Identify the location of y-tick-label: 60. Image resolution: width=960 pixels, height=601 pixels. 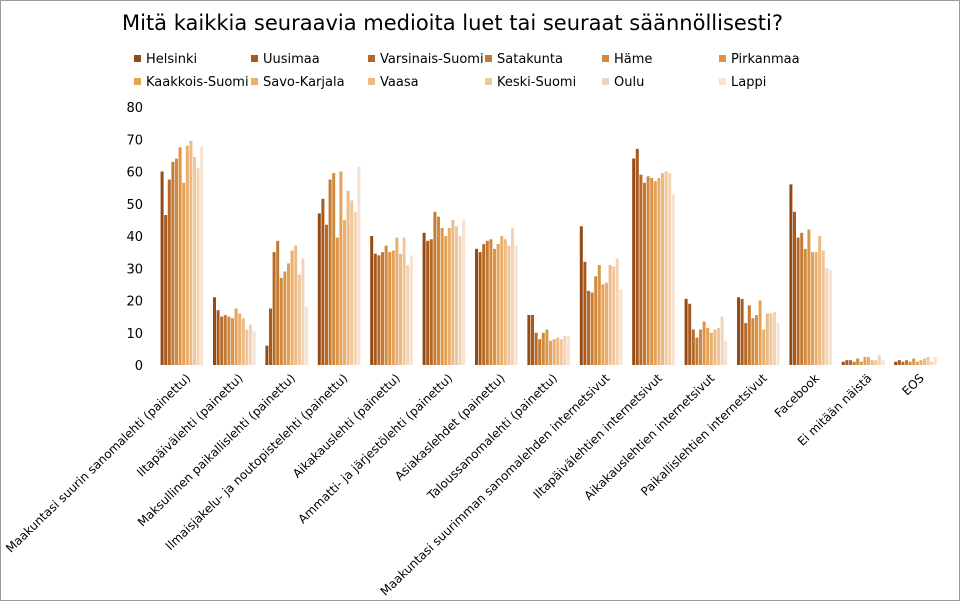
(134, 173).